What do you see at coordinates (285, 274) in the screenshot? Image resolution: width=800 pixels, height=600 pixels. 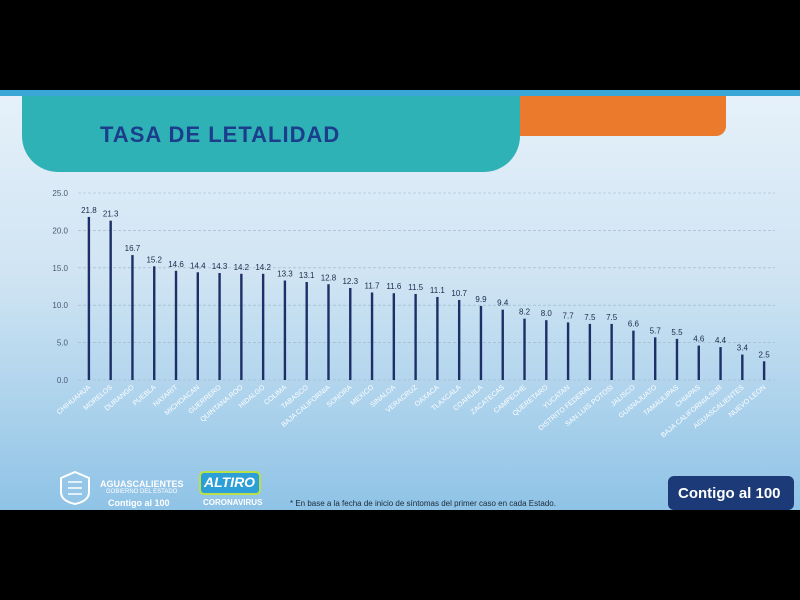 I see `data-label: 13.3` at bounding box center [285, 274].